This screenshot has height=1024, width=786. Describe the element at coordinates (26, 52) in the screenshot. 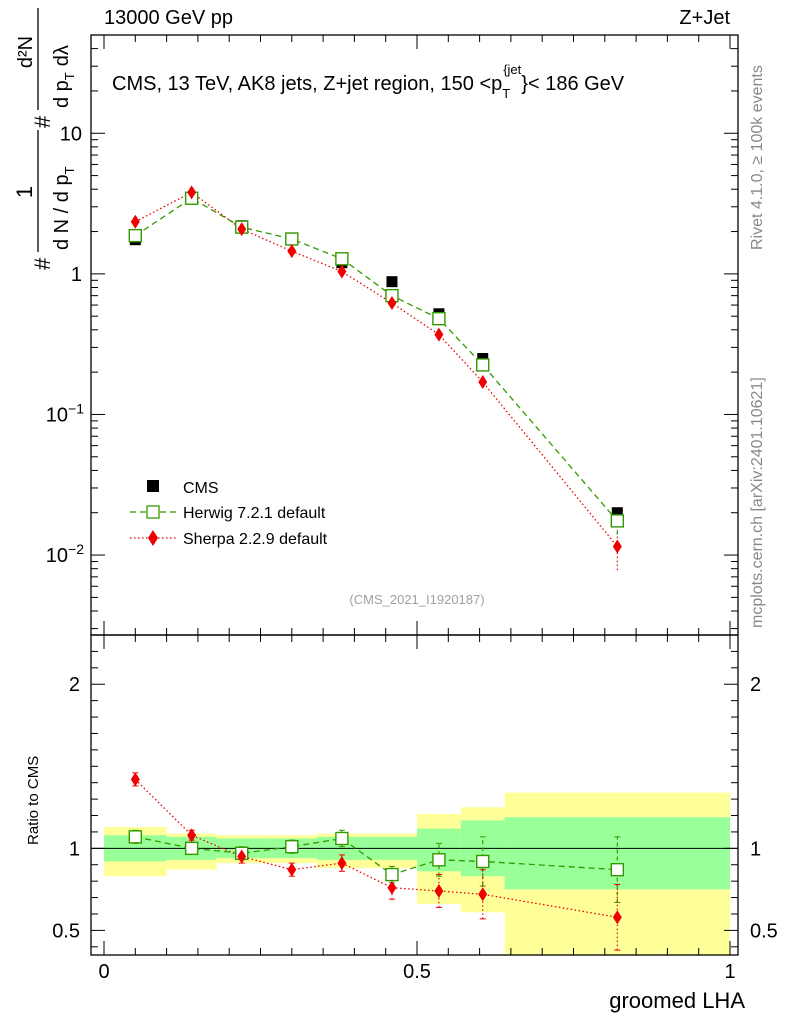

I see `svg-text: d²N` at that location.